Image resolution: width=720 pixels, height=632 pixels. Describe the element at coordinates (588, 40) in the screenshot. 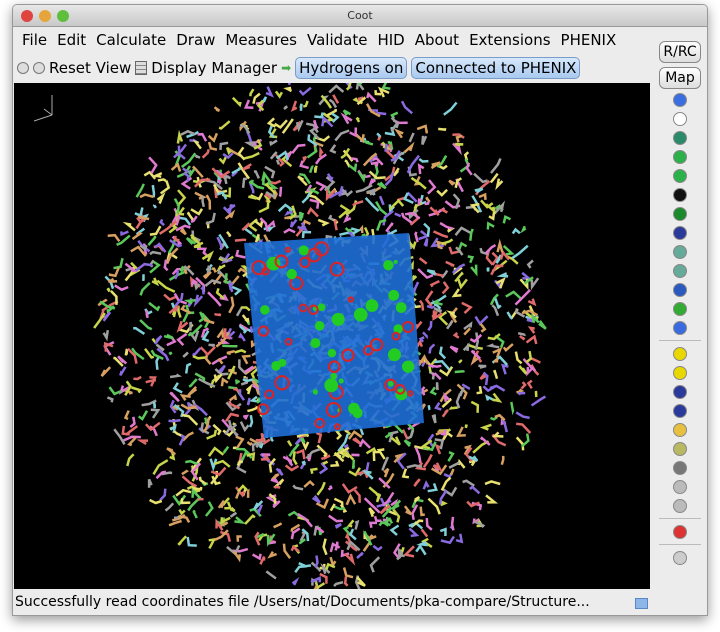

I see `menu-phenix: PHENIX` at that location.